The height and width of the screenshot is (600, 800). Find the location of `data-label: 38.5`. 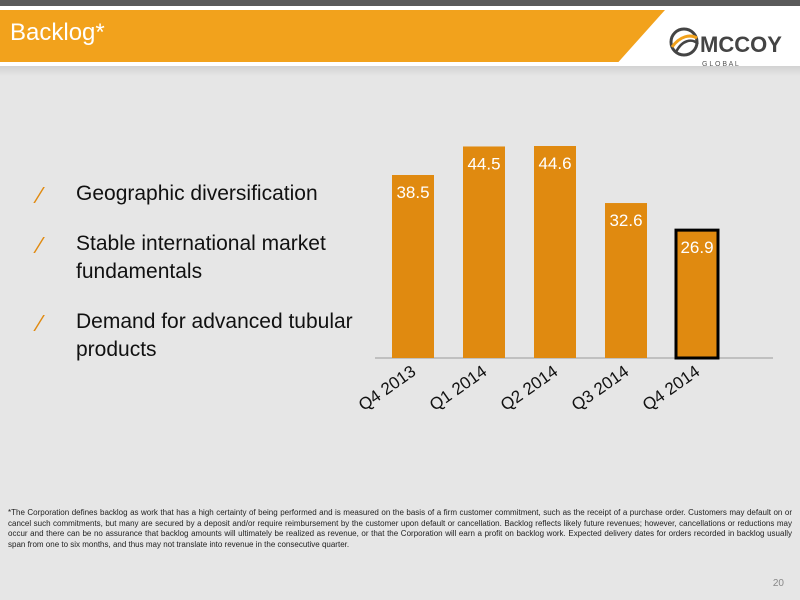

data-label: 38.5 is located at coordinates (412, 192).